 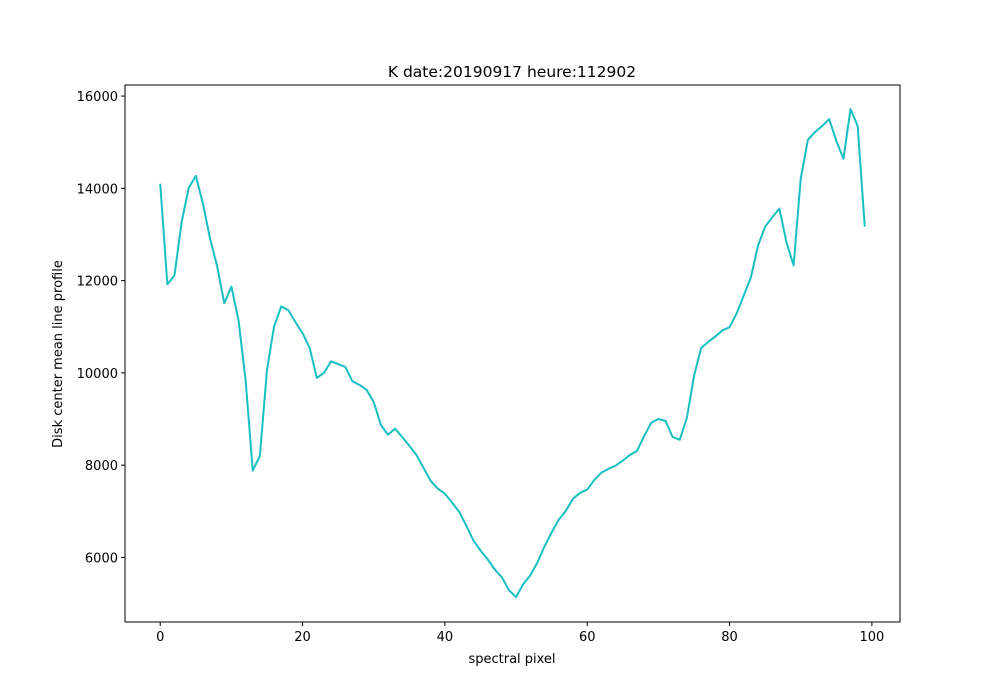 What do you see at coordinates (58, 354) in the screenshot?
I see `y-axis-label: Disk center mean line profile` at bounding box center [58, 354].